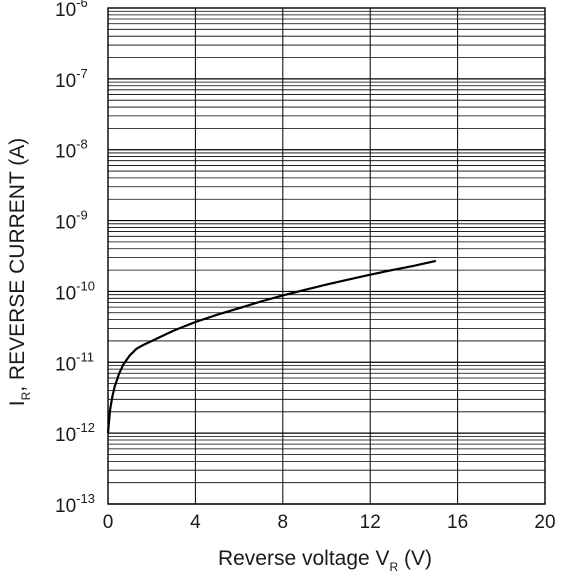 Image resolution: width=561 pixels, height=584 pixels. I want to click on y-tick-label: 10⁻⁷, so click(71, 79).